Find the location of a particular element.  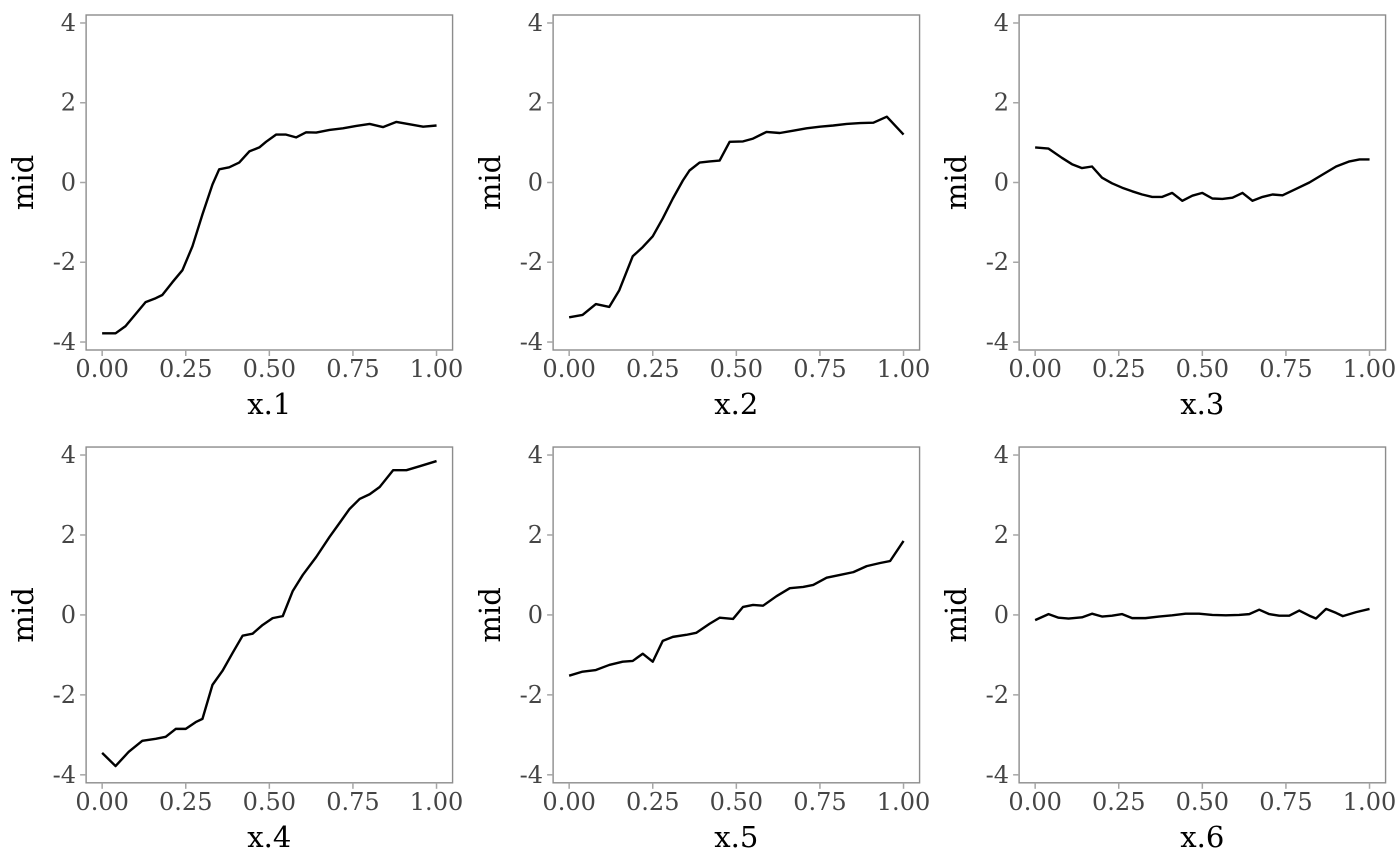

x-axis-title: x.2 is located at coordinates (736, 404).